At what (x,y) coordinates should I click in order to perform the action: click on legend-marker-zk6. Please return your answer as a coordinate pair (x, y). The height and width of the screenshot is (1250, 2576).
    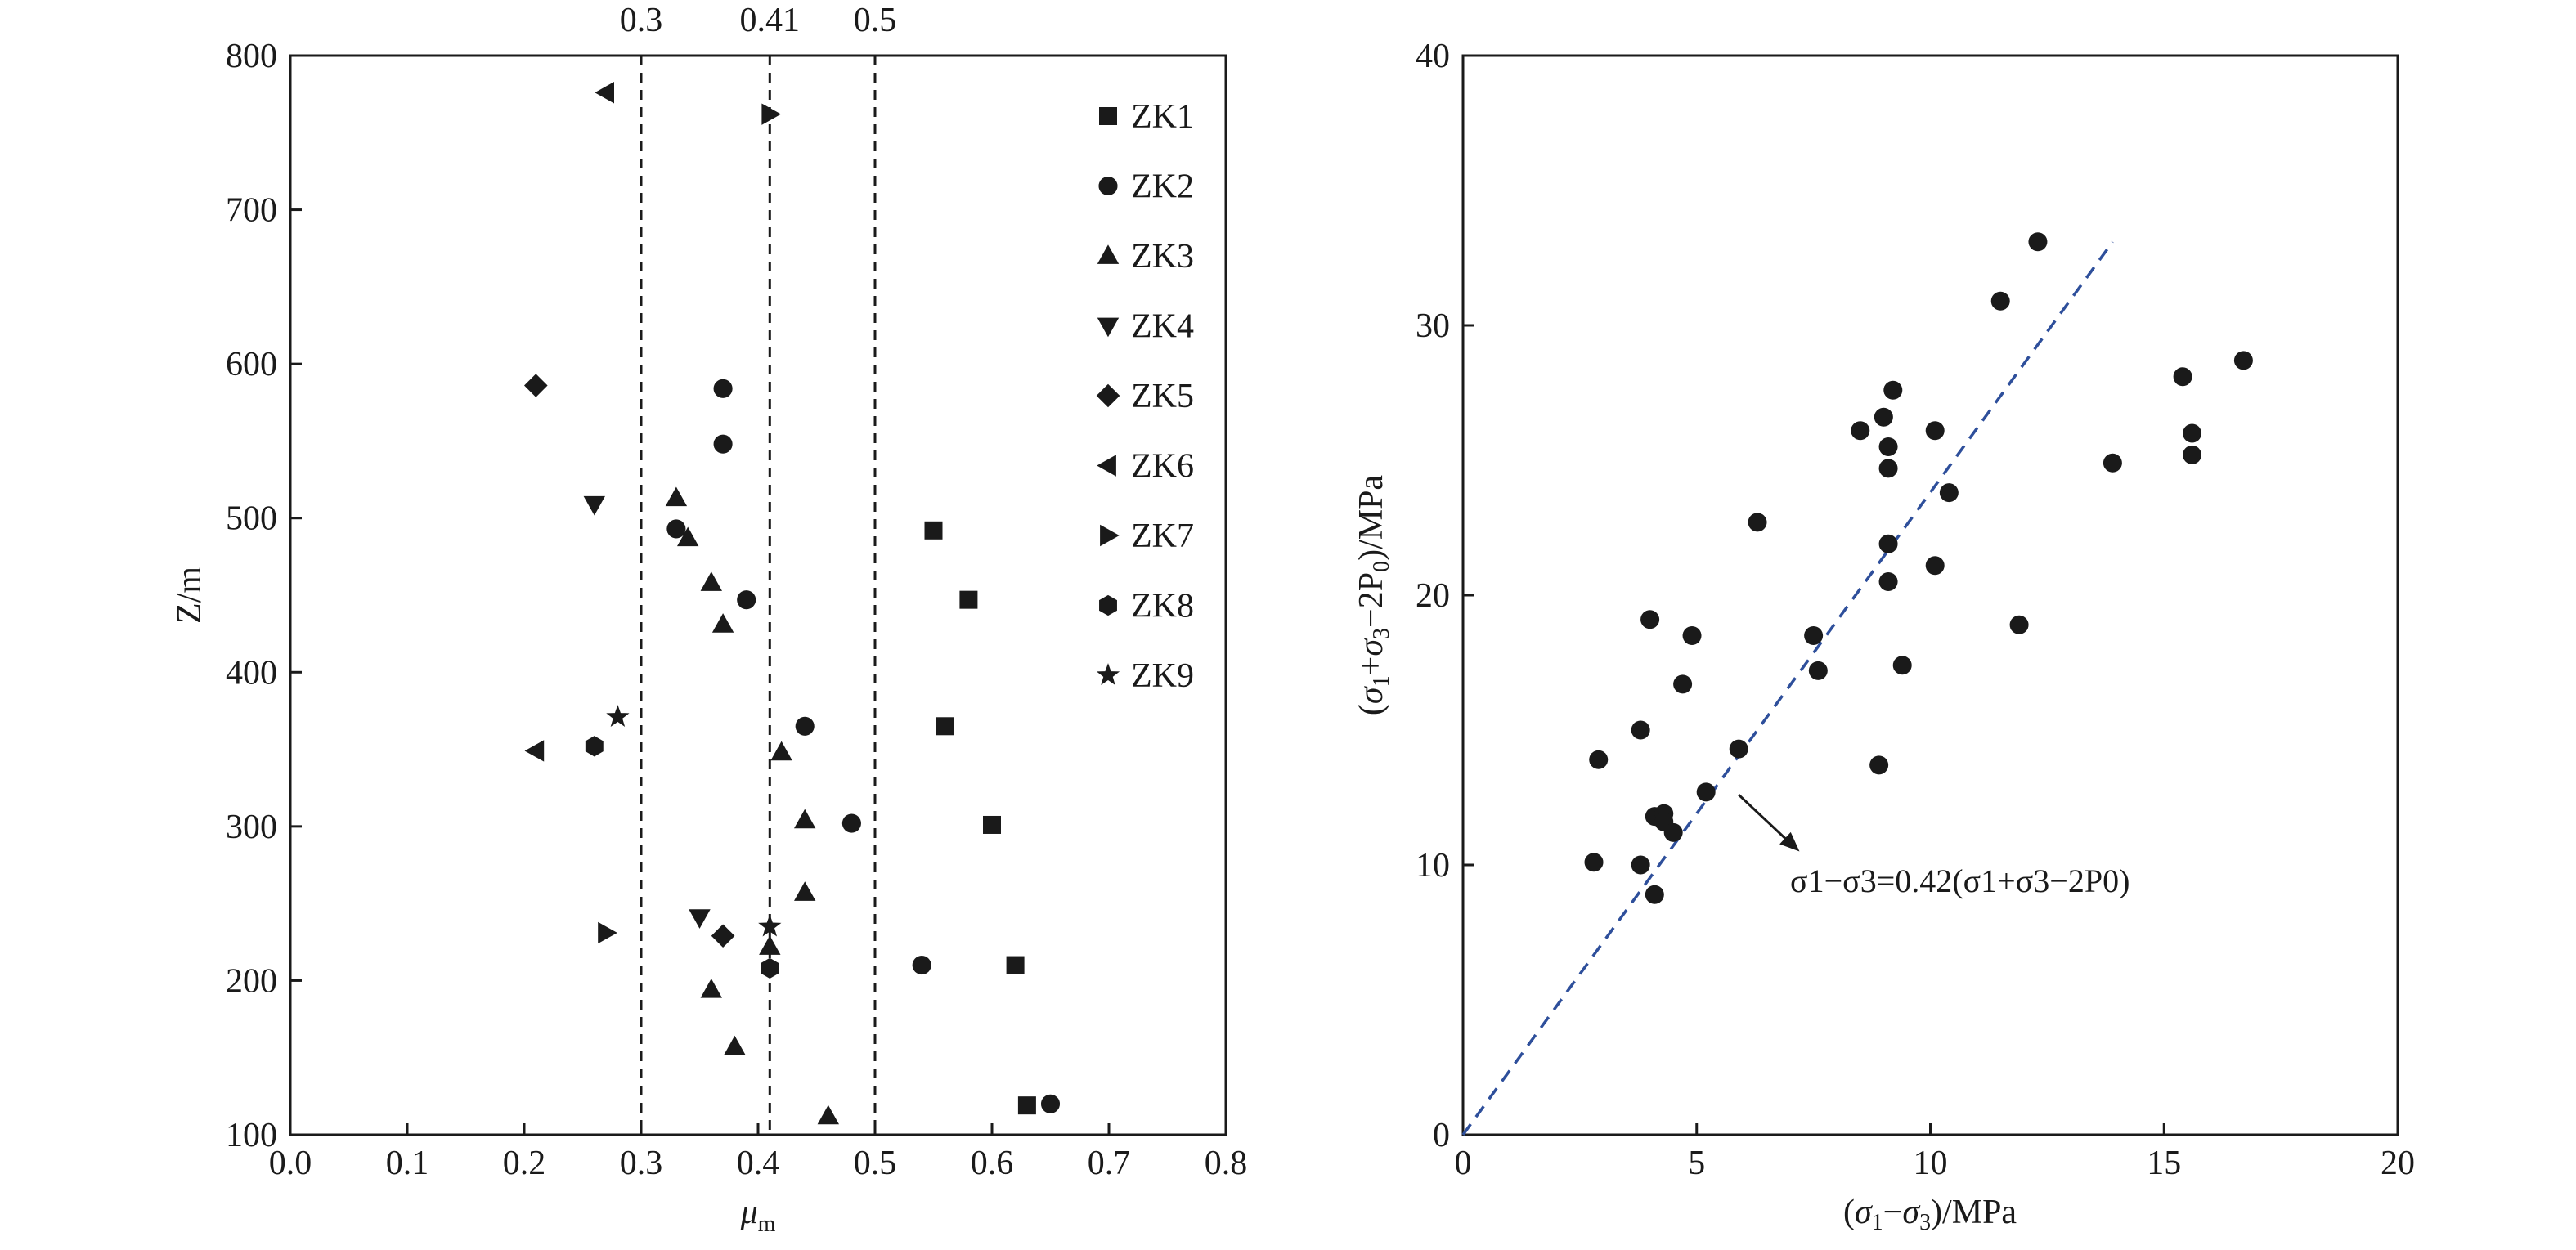
    Looking at the image, I should click on (1106, 466).